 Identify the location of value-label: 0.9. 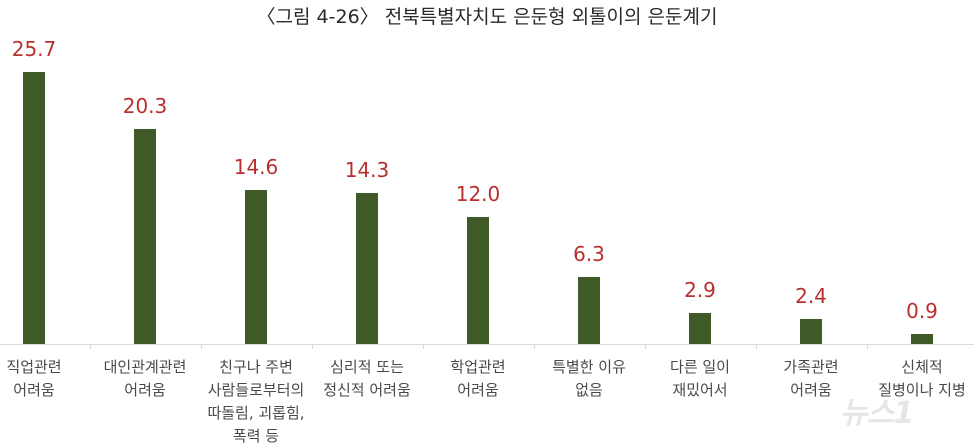
(922, 311).